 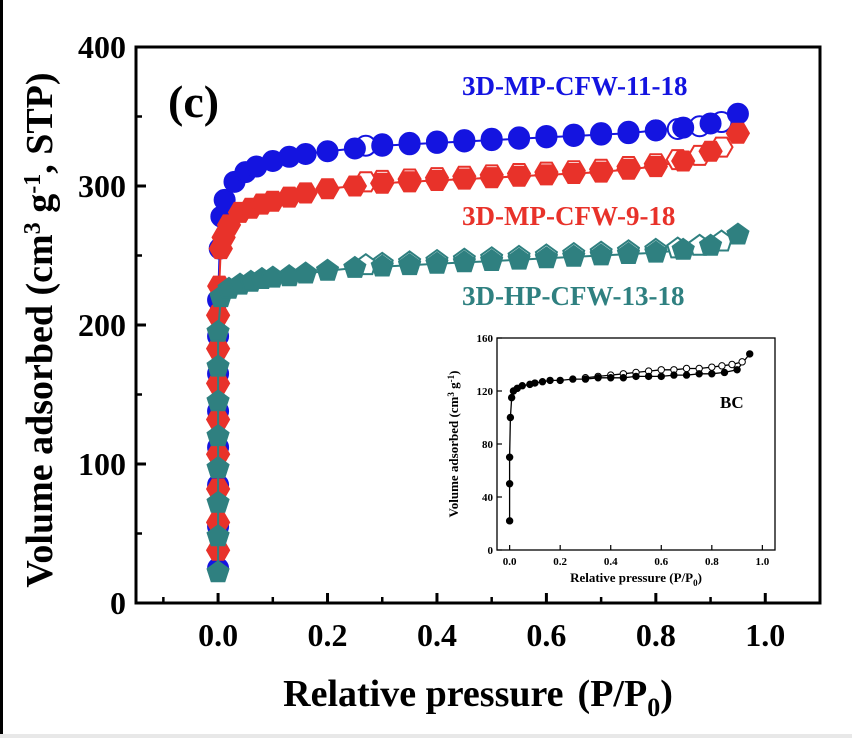 What do you see at coordinates (560, 562) in the screenshot?
I see `inset-x-tick-label: 0.2` at bounding box center [560, 562].